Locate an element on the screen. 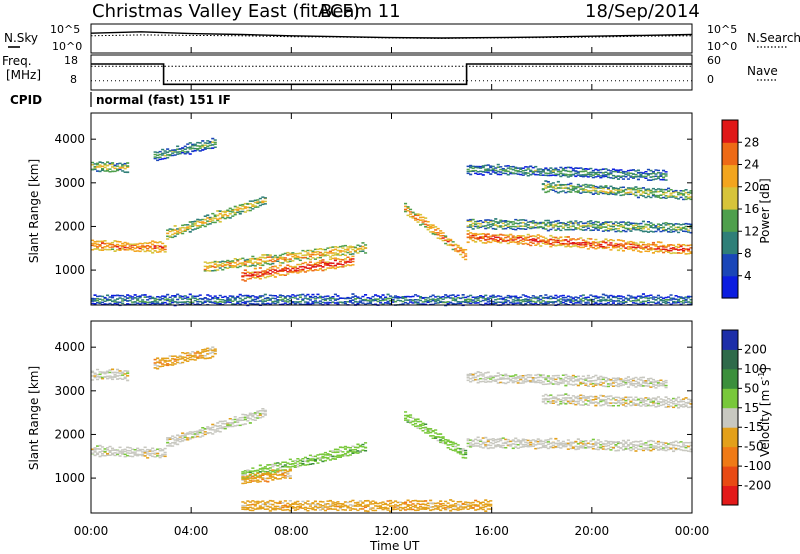 This screenshot has height=554, width=800. frequency-series-line is located at coordinates (391, 74).